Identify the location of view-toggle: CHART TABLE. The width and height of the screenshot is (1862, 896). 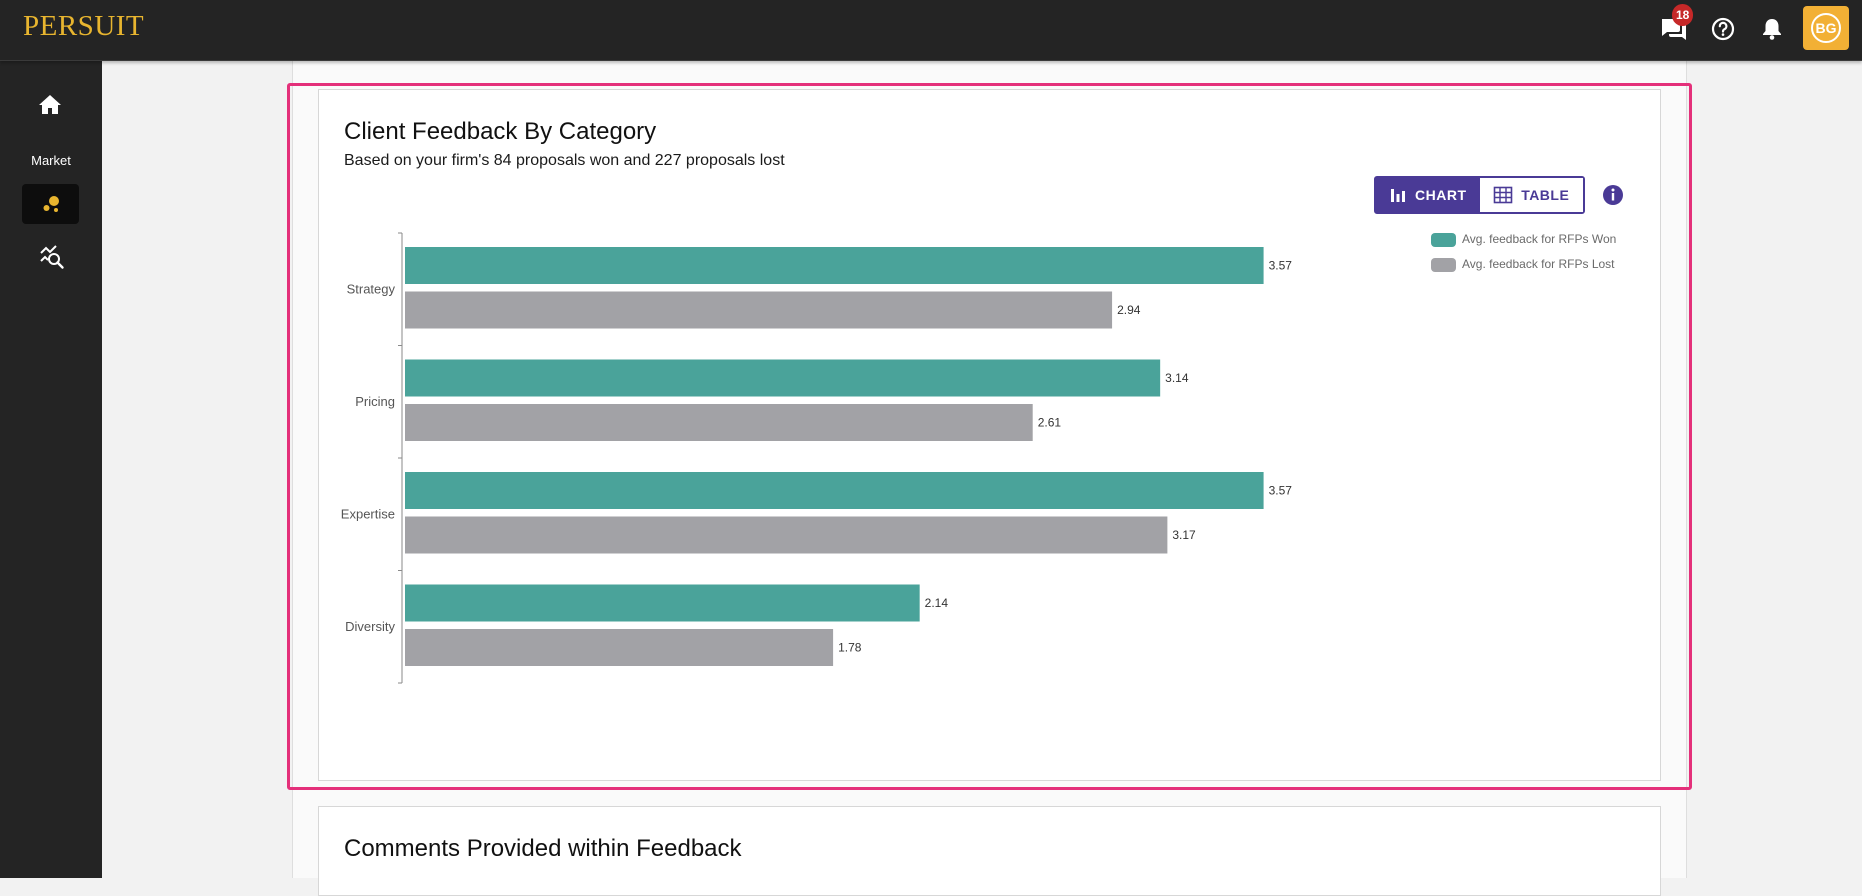
(1479, 195).